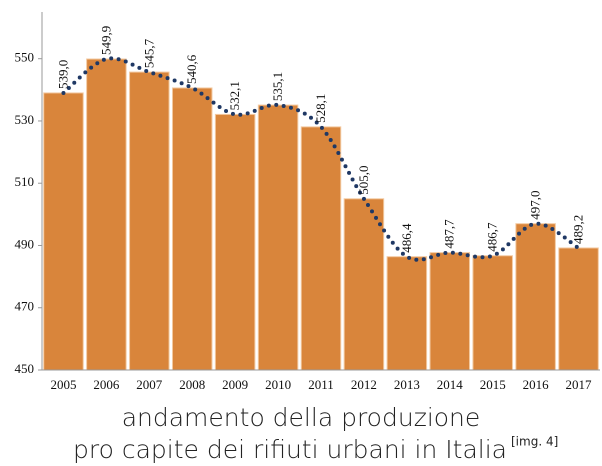 This screenshot has height=466, width=602. What do you see at coordinates (63, 384) in the screenshot?
I see `x-tick-label: 2005` at bounding box center [63, 384].